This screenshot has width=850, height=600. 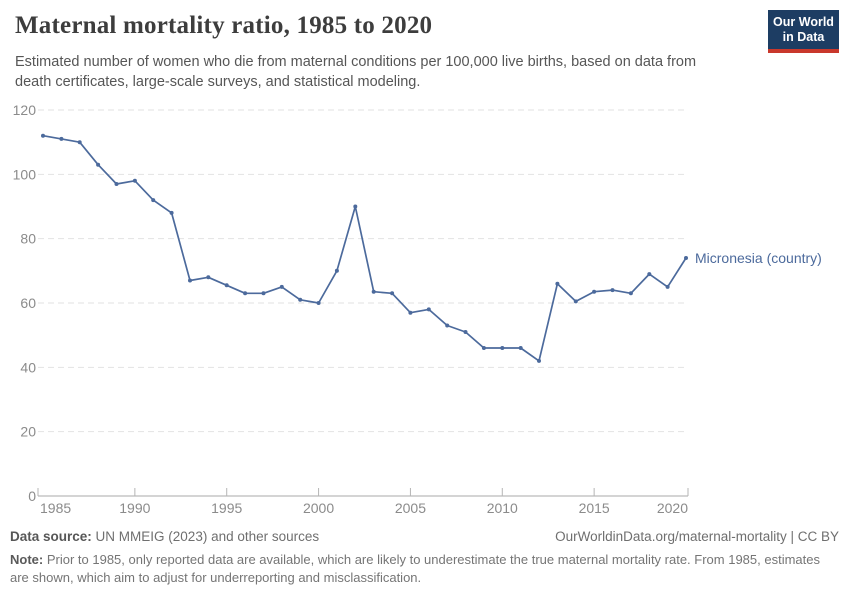 What do you see at coordinates (226, 508) in the screenshot?
I see `x-axis-label-1995: 1995` at bounding box center [226, 508].